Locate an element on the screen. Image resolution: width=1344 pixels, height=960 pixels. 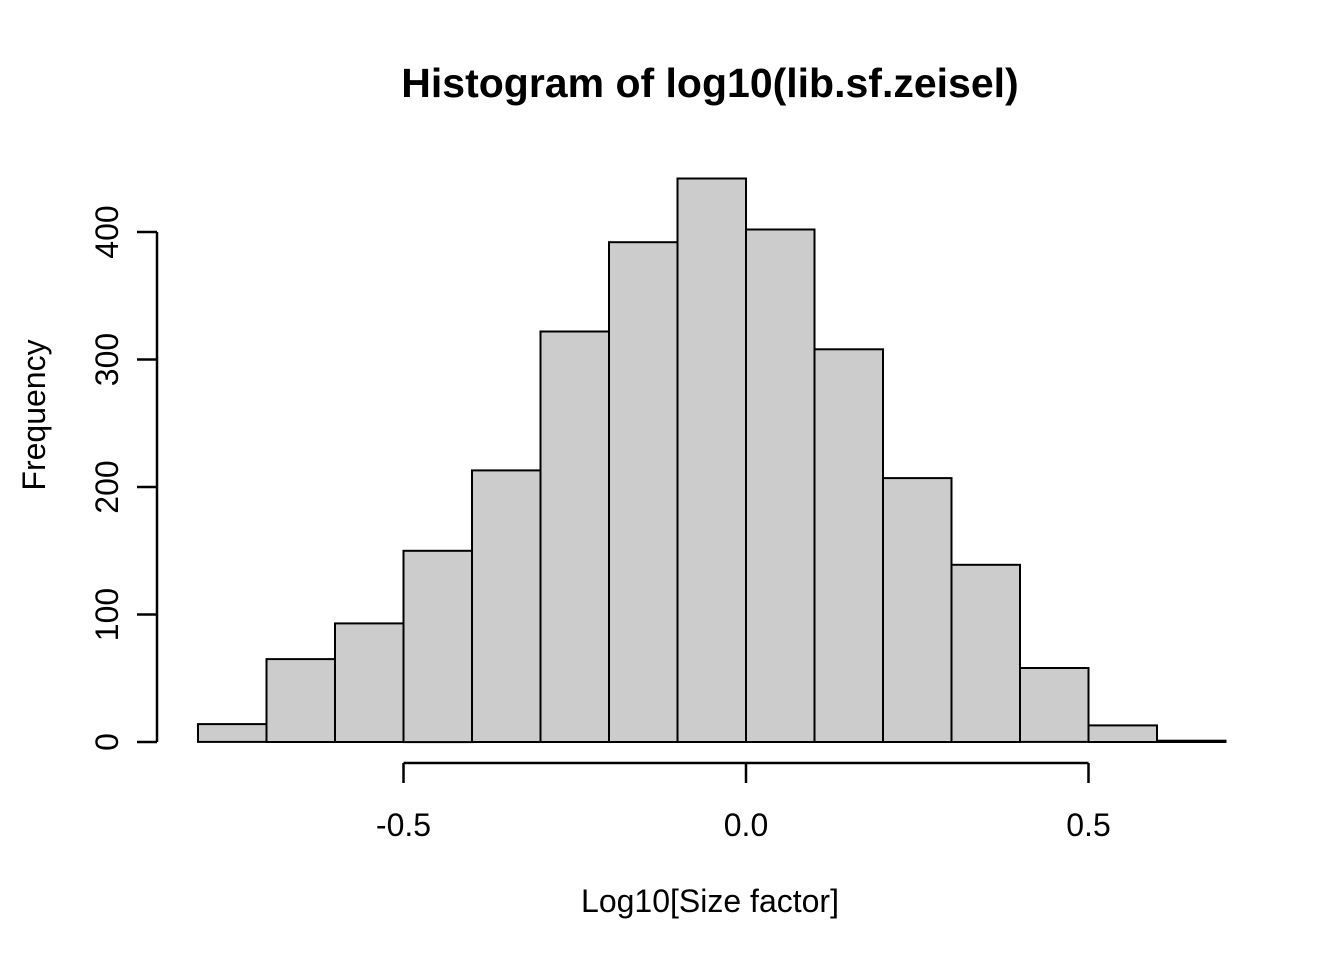
y-tick-label: 300 is located at coordinates (107, 359).